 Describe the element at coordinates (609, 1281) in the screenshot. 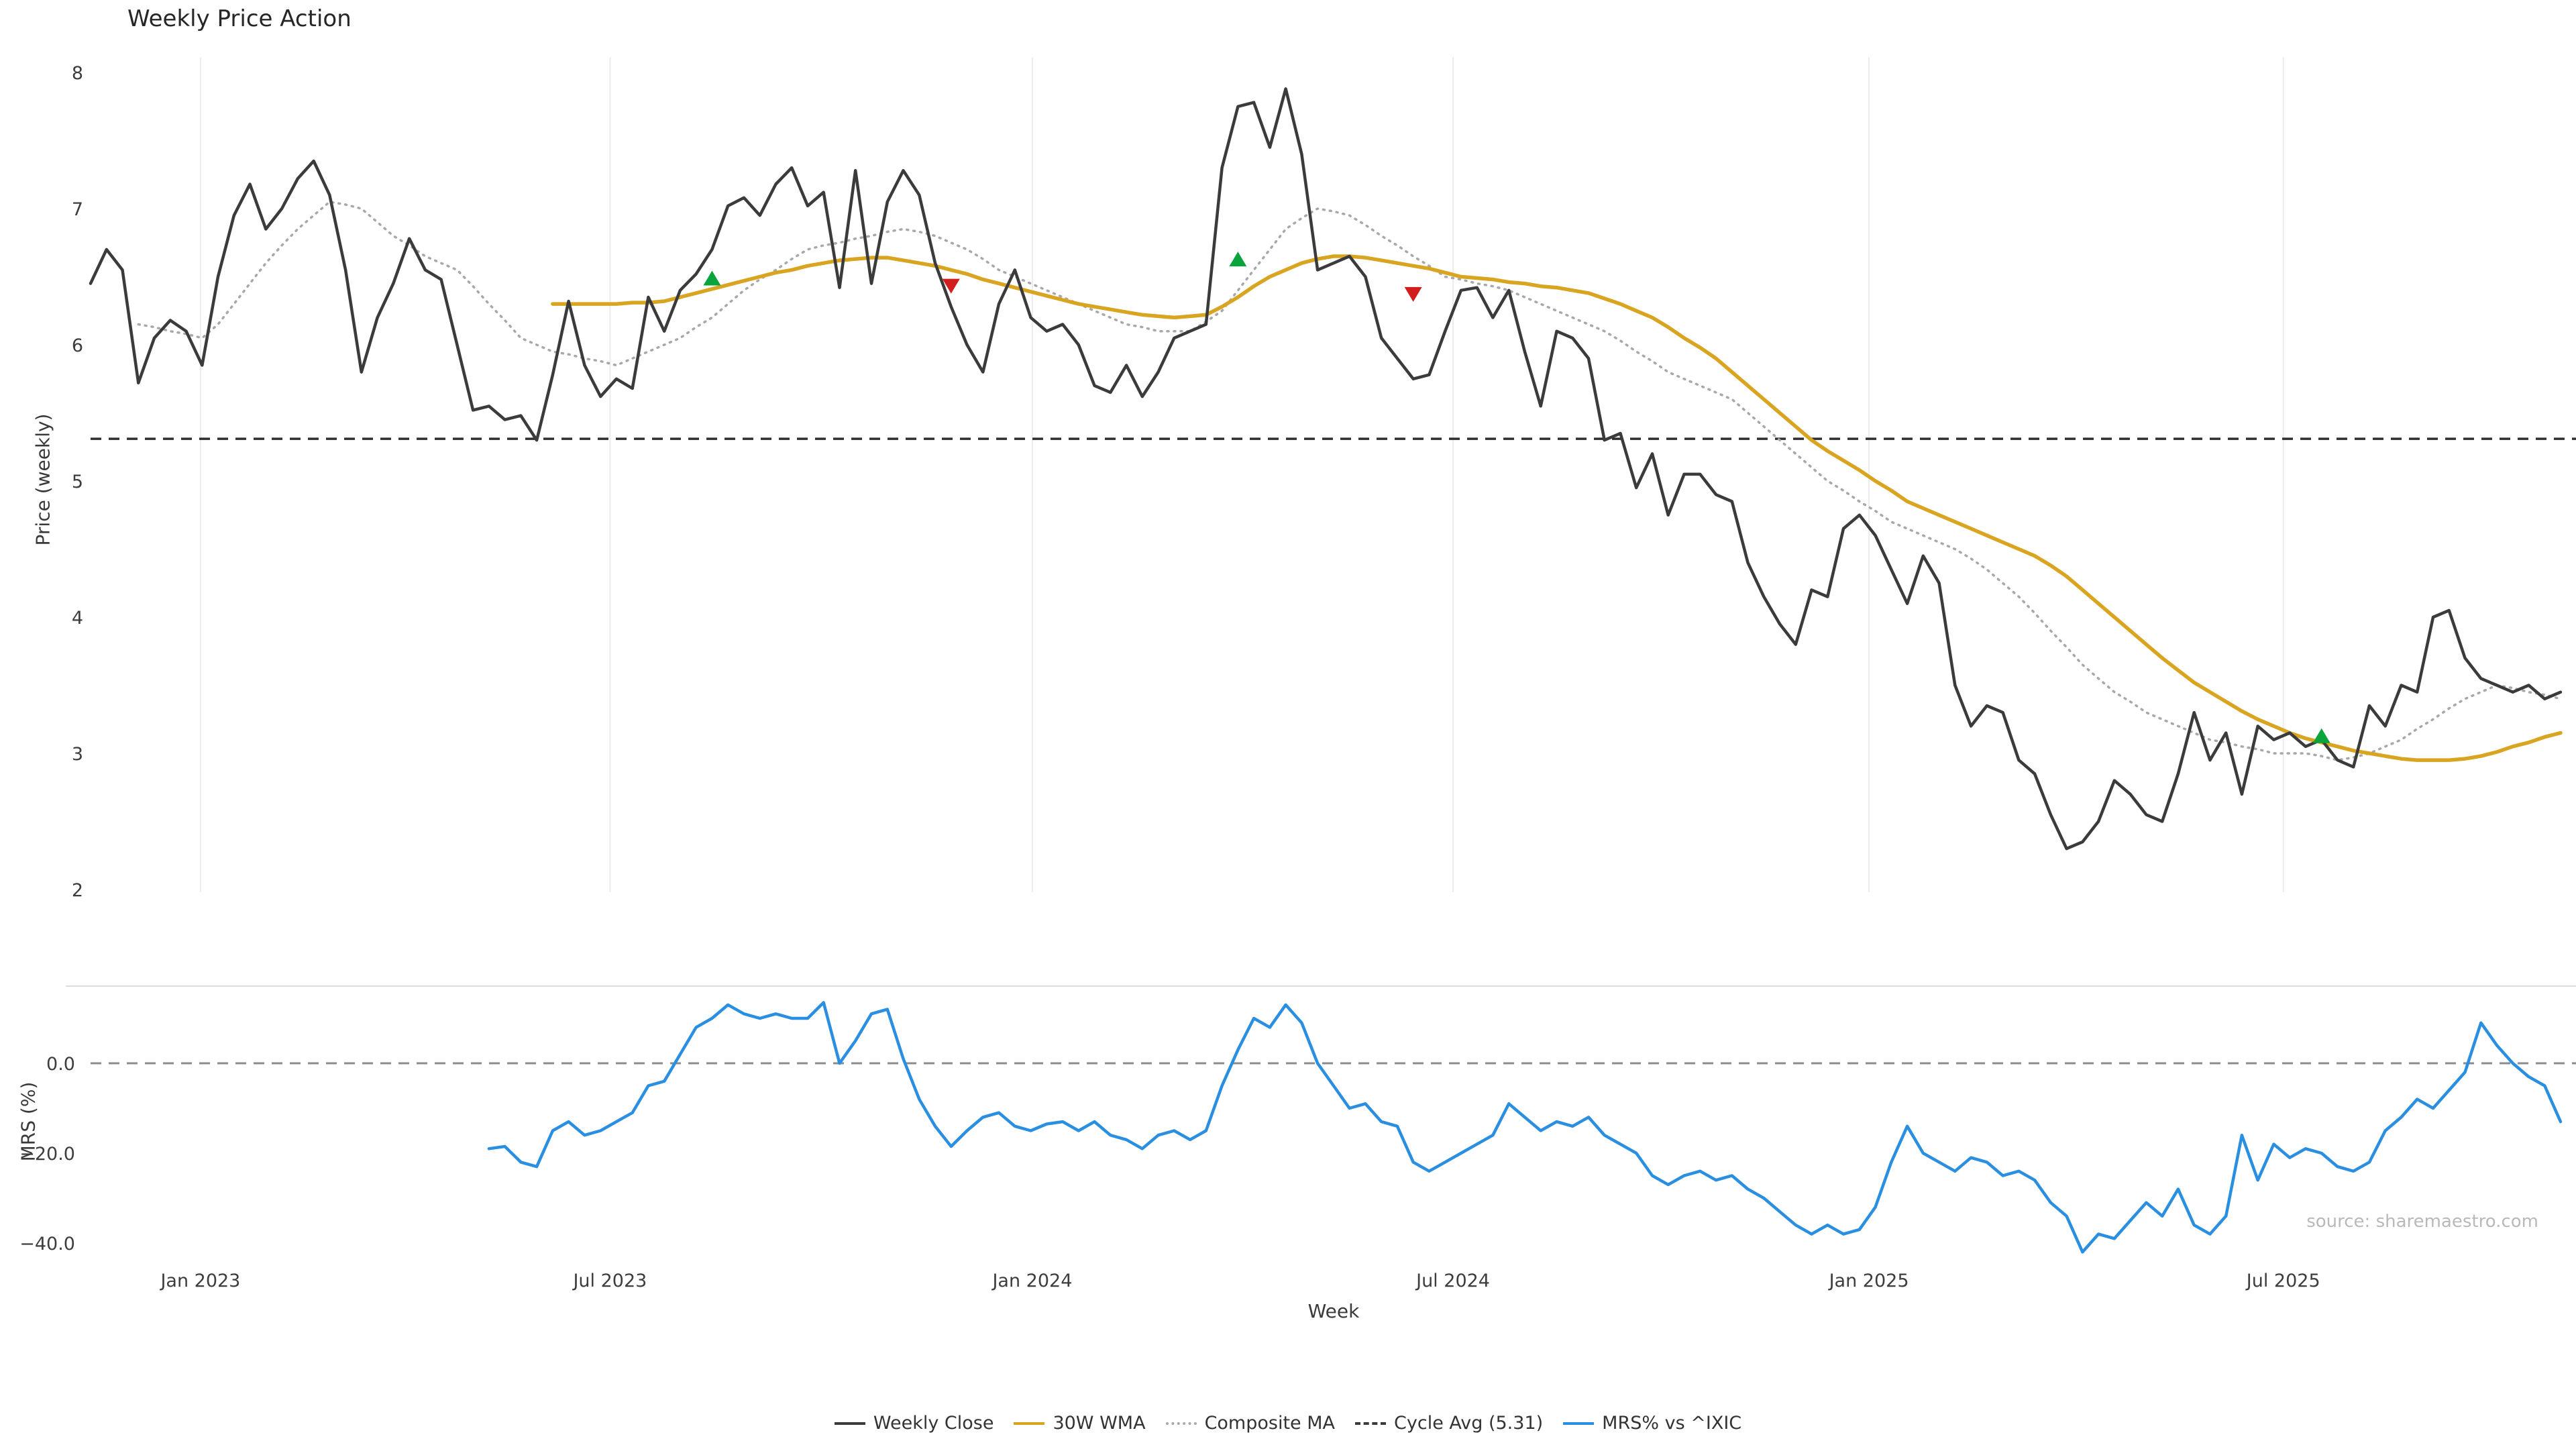

I see `x-tick-label: Jul 2023` at that location.